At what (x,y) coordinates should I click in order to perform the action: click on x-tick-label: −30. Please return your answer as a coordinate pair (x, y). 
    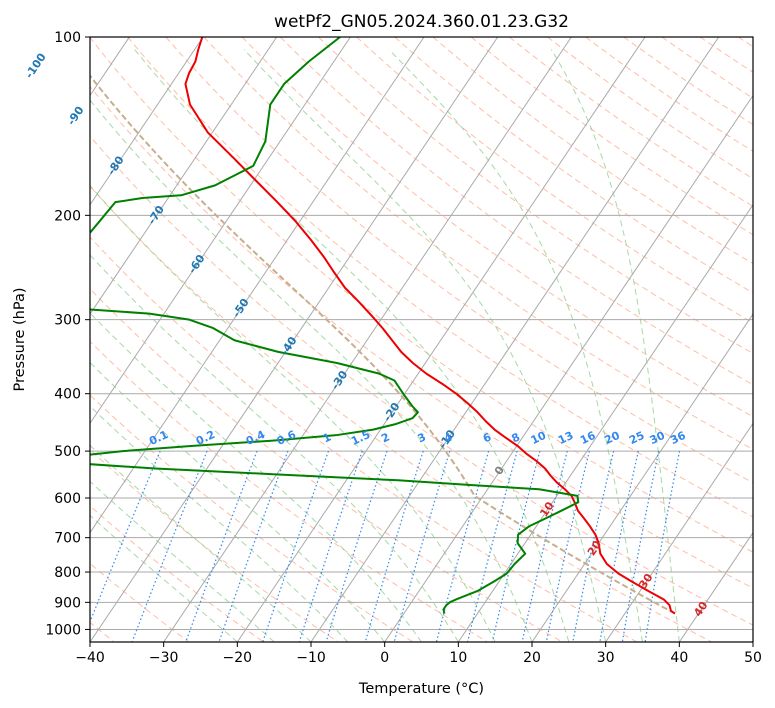
    Looking at the image, I should click on (164, 658).